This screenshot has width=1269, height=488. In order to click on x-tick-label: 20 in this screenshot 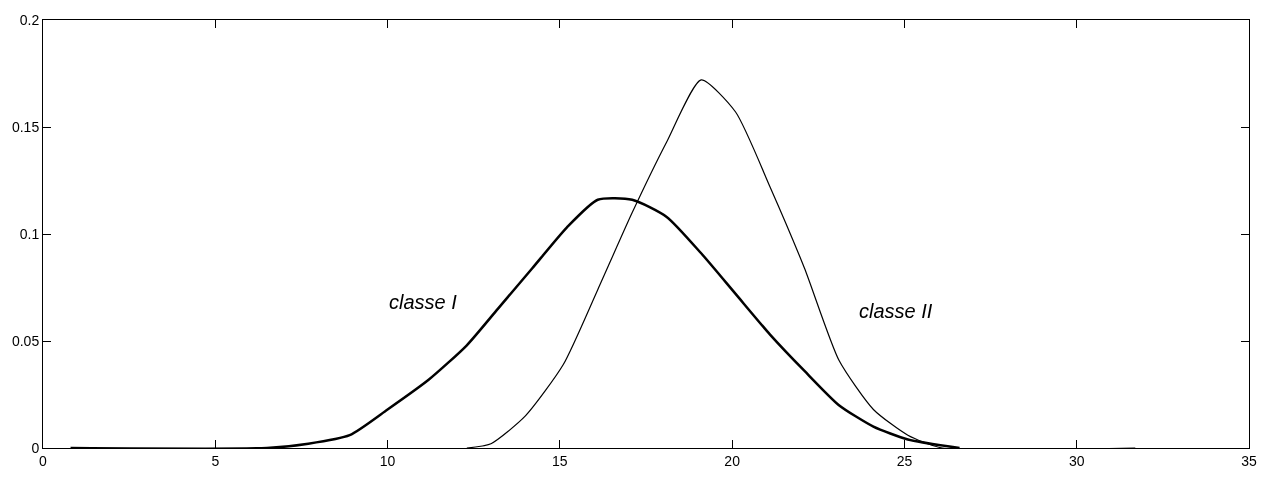, I will do `click(732, 460)`.